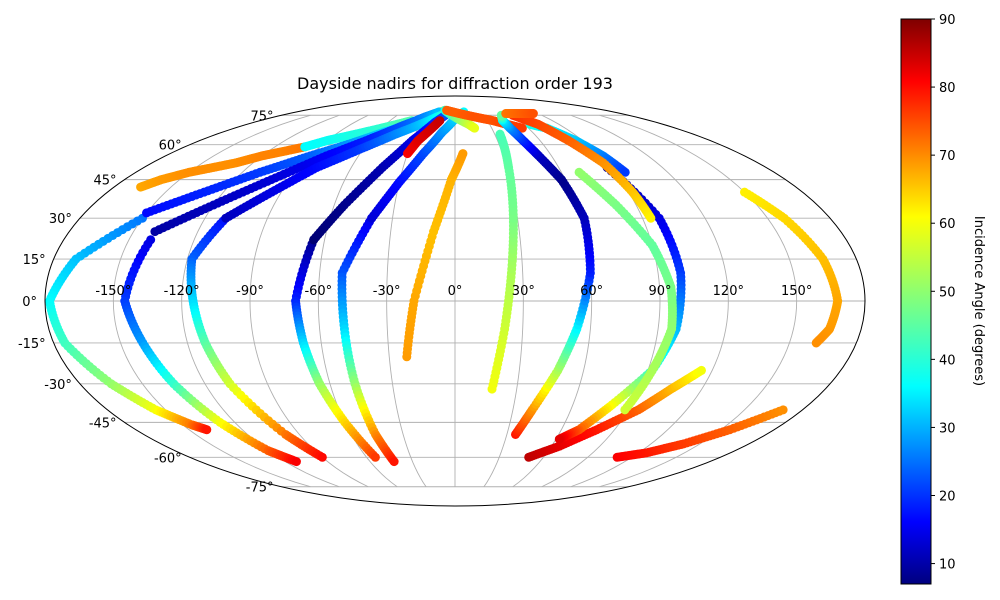  I want to click on y-tick-label: 0°, so click(29, 302).